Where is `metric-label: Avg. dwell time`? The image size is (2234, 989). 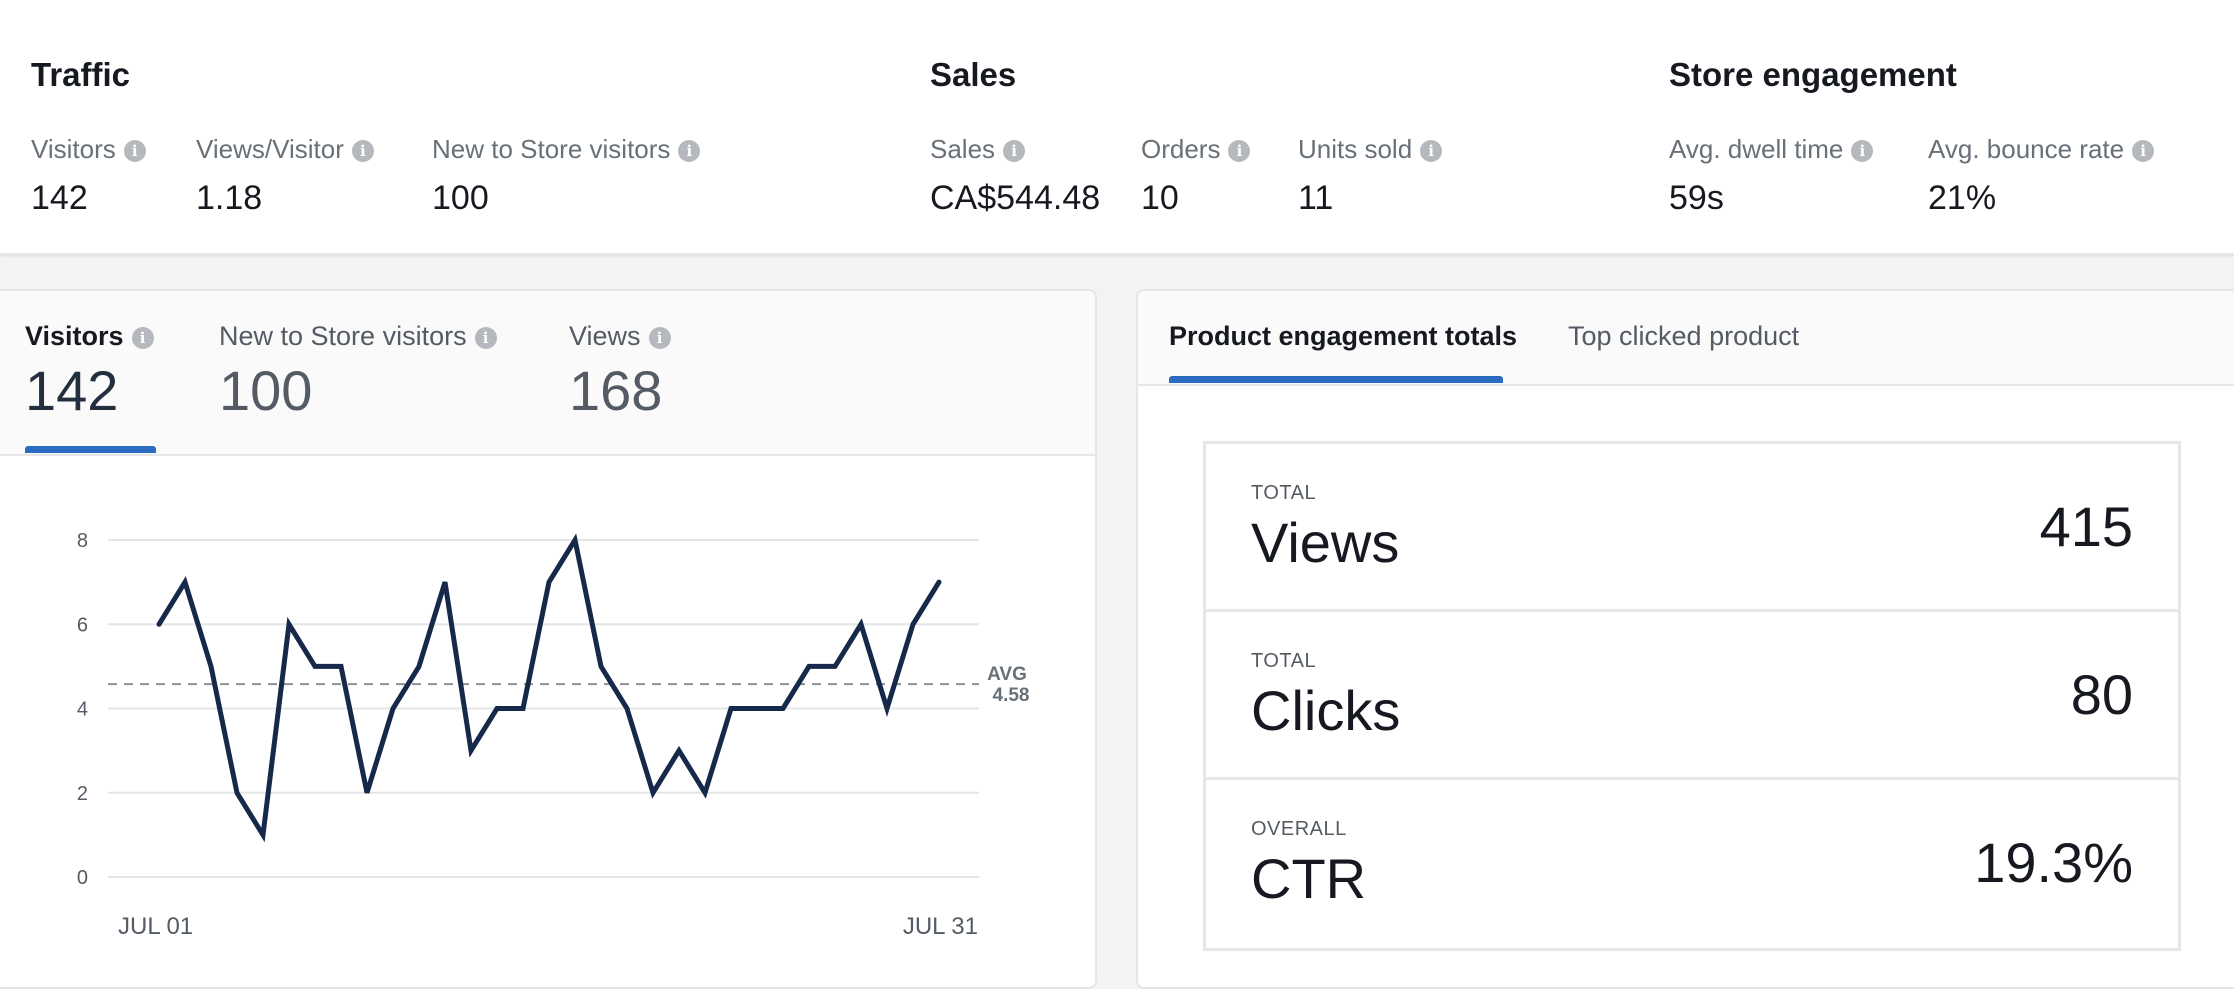
metric-label: Avg. dwell time is located at coordinates (1756, 149).